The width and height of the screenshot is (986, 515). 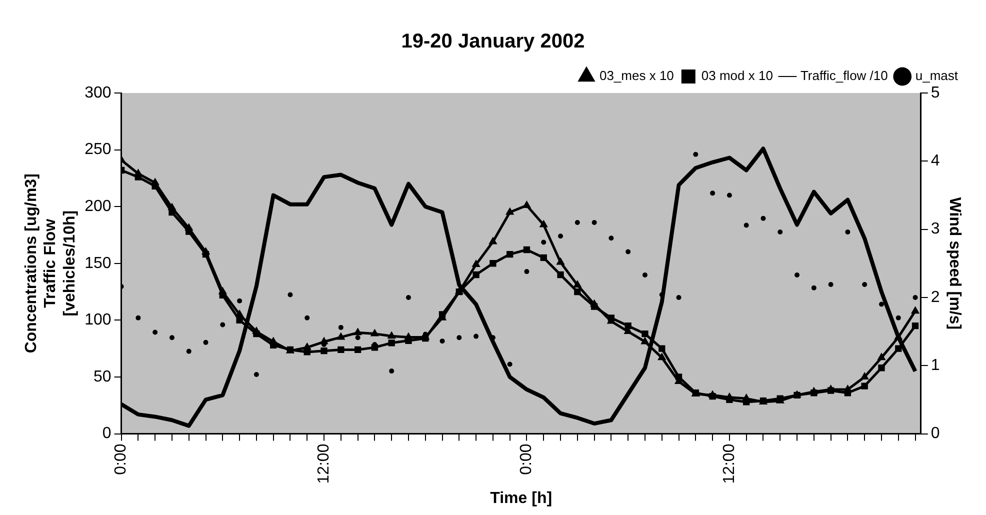 What do you see at coordinates (935, 229) in the screenshot?
I see `y2-tick-label: 3` at bounding box center [935, 229].